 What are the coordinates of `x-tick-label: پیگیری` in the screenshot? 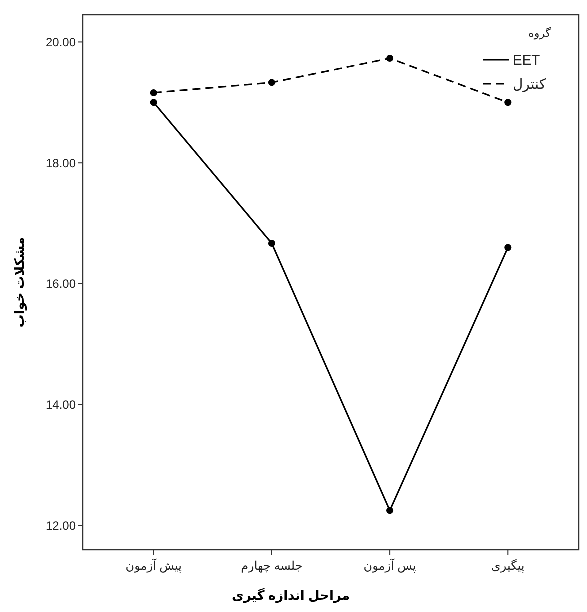 It's located at (508, 566).